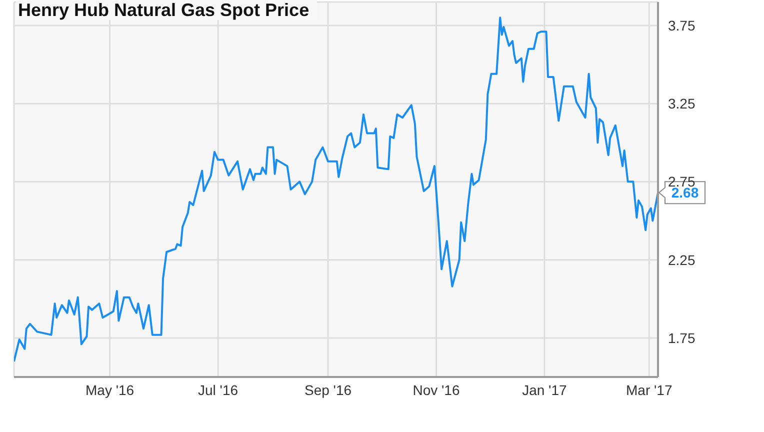 This screenshot has height=432, width=764. Describe the element at coordinates (682, 260) in the screenshot. I see `y-tick-label: 2.25` at that location.